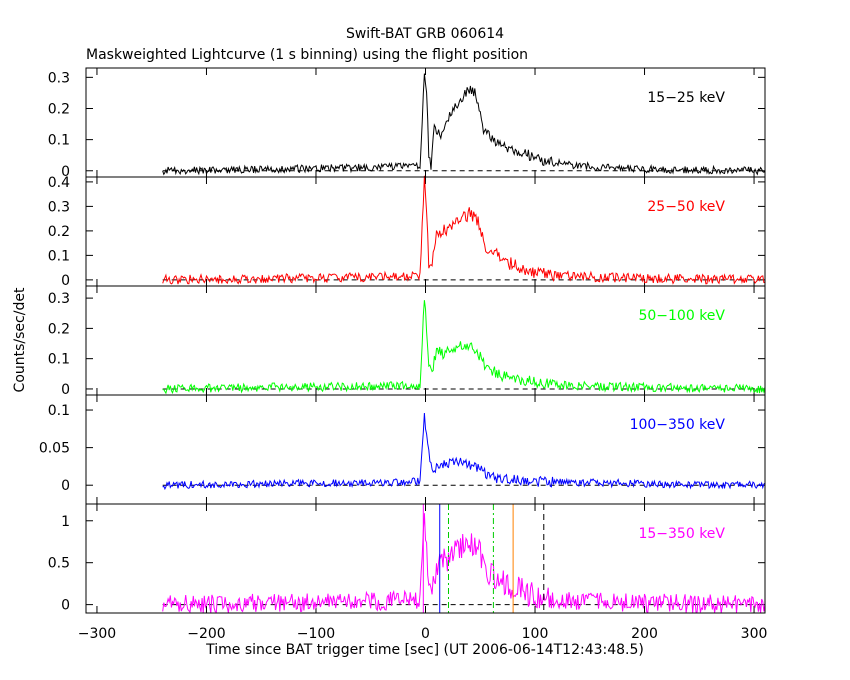 The width and height of the screenshot is (850, 680). I want to click on band-label: 15−25 keV, so click(686, 98).